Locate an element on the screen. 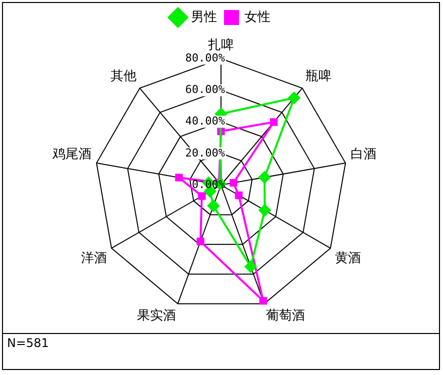 Image resolution: width=443 pixels, height=375 pixels. spoke-label: 鸡尾酒 is located at coordinates (72, 154).